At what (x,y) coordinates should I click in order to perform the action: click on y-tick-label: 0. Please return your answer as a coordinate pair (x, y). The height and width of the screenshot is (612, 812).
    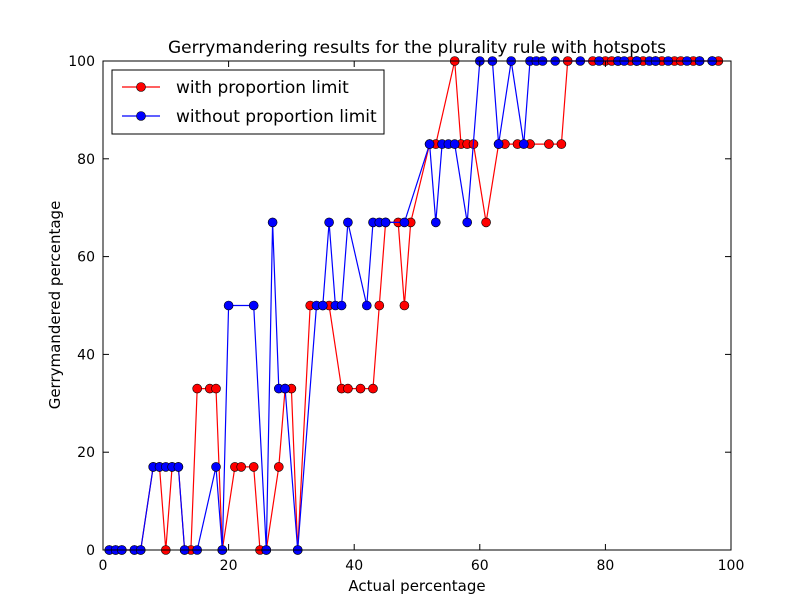
    Looking at the image, I should click on (90, 551).